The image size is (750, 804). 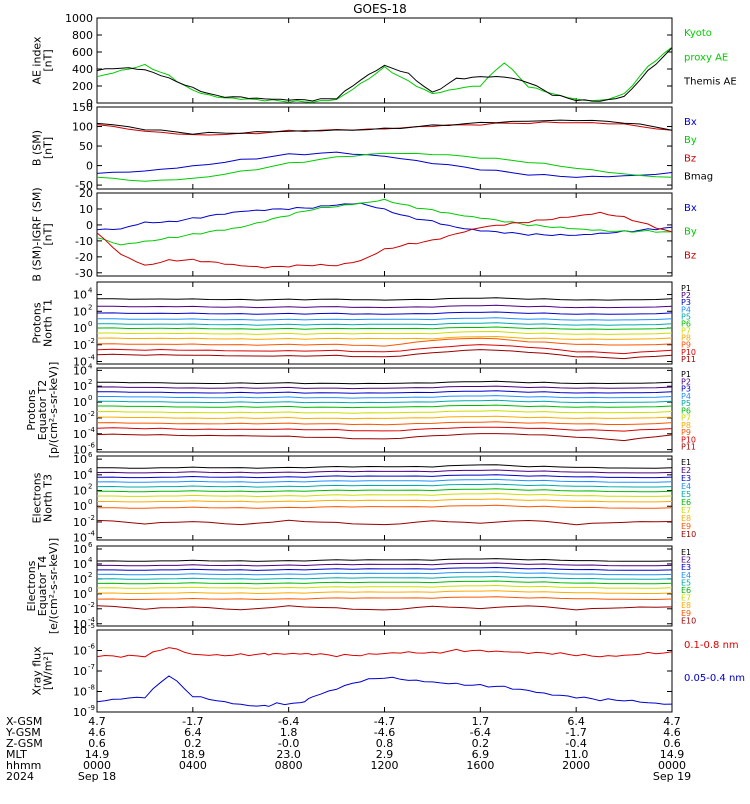 What do you see at coordinates (384, 598) in the screenshot?
I see `series-line-e9` at bounding box center [384, 598].